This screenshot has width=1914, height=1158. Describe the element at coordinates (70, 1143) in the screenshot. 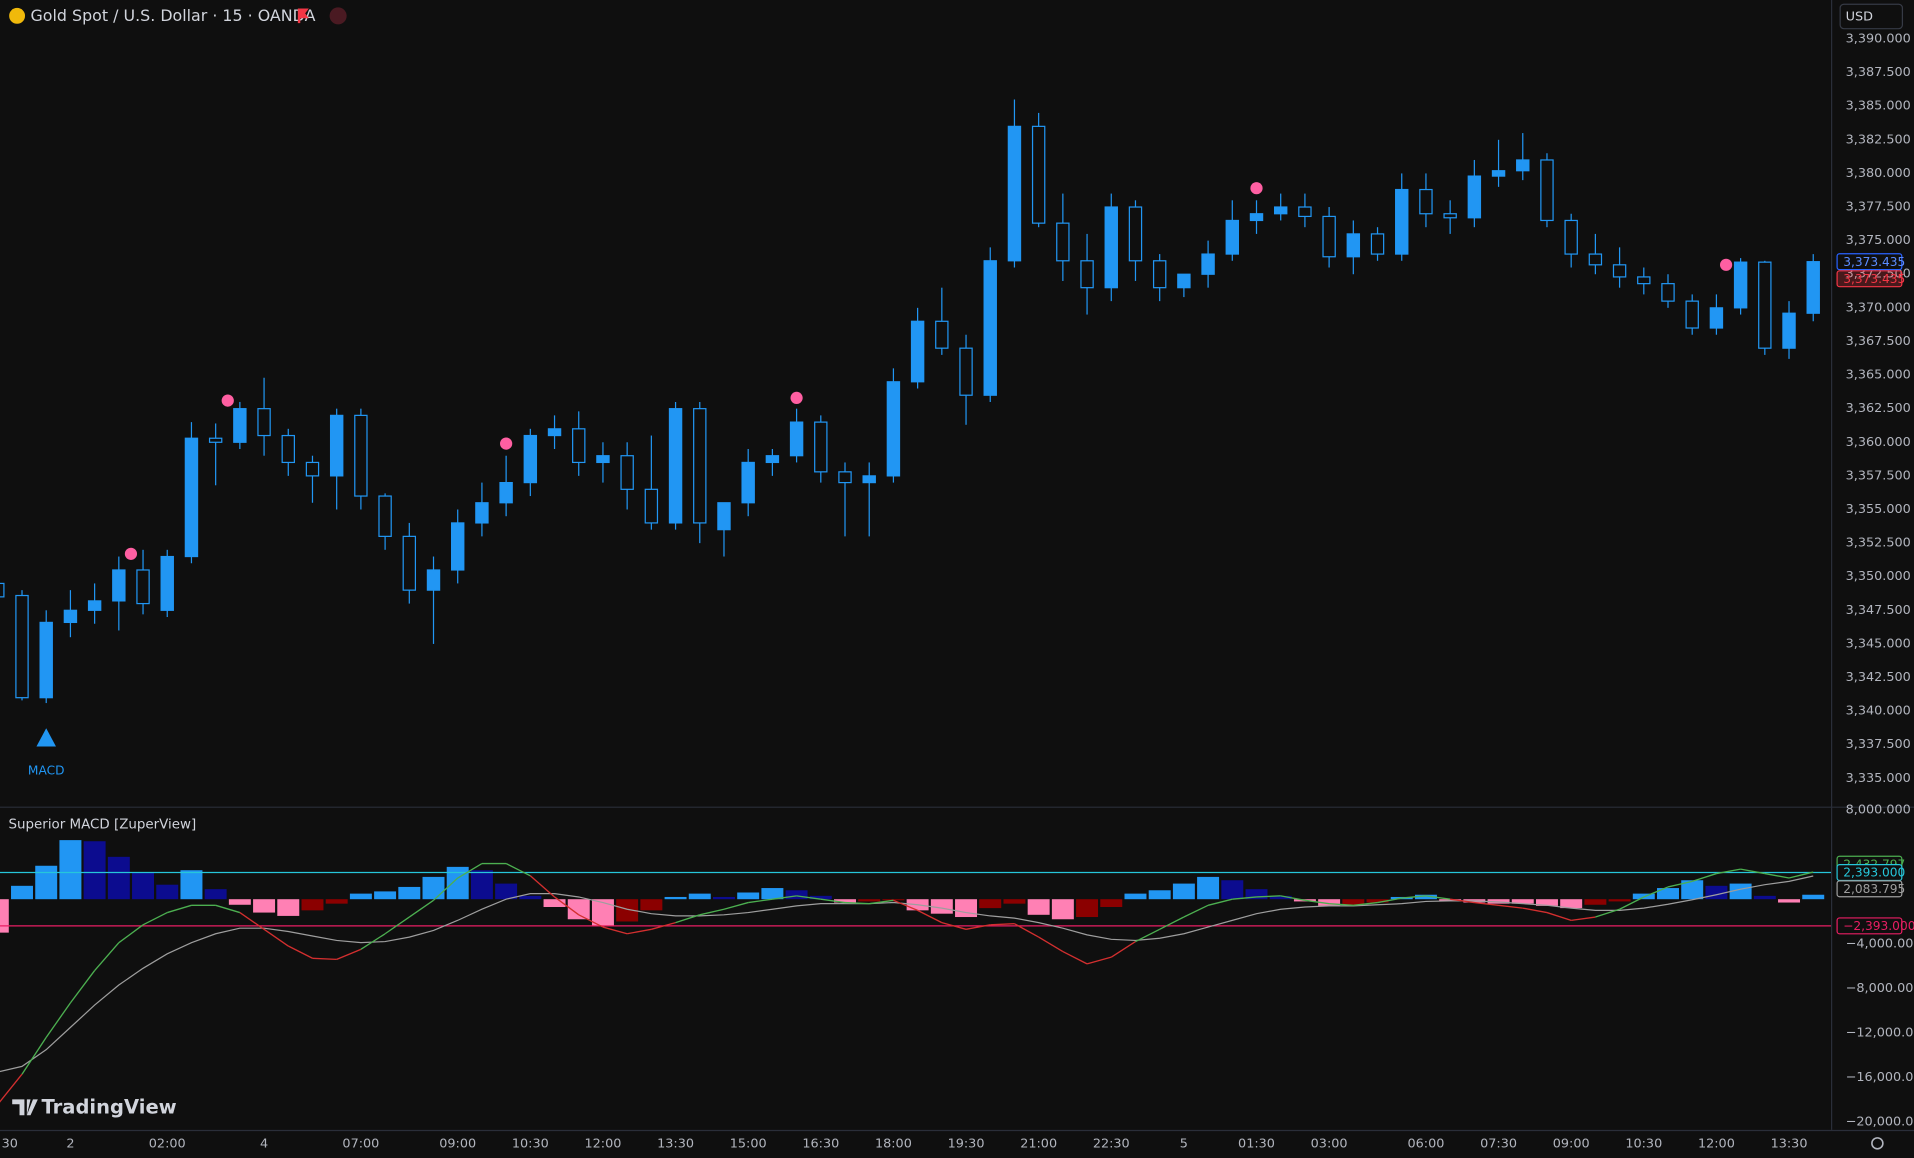

I see `x-tick-label: 2` at that location.